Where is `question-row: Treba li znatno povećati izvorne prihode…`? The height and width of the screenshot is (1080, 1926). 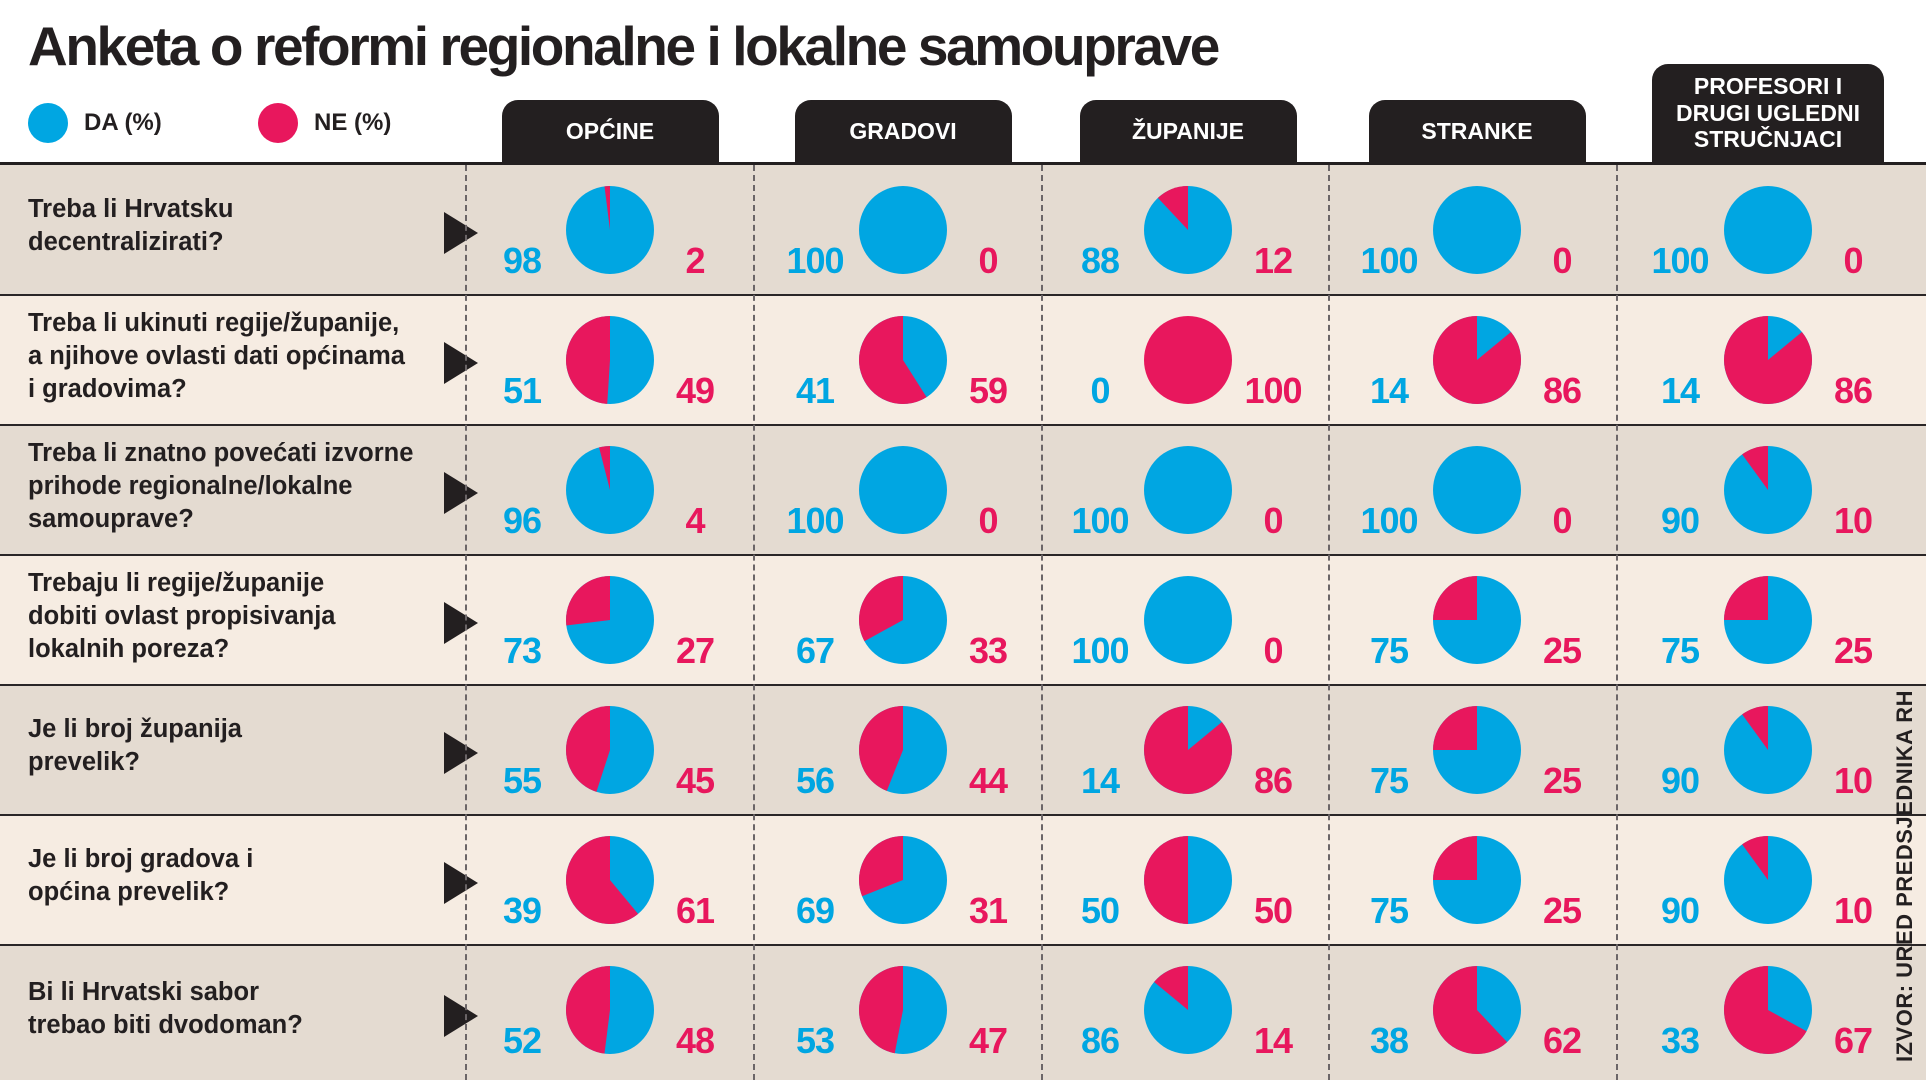
question-row: Treba li znatno povećati izvorne prihode… is located at coordinates (963, 490).